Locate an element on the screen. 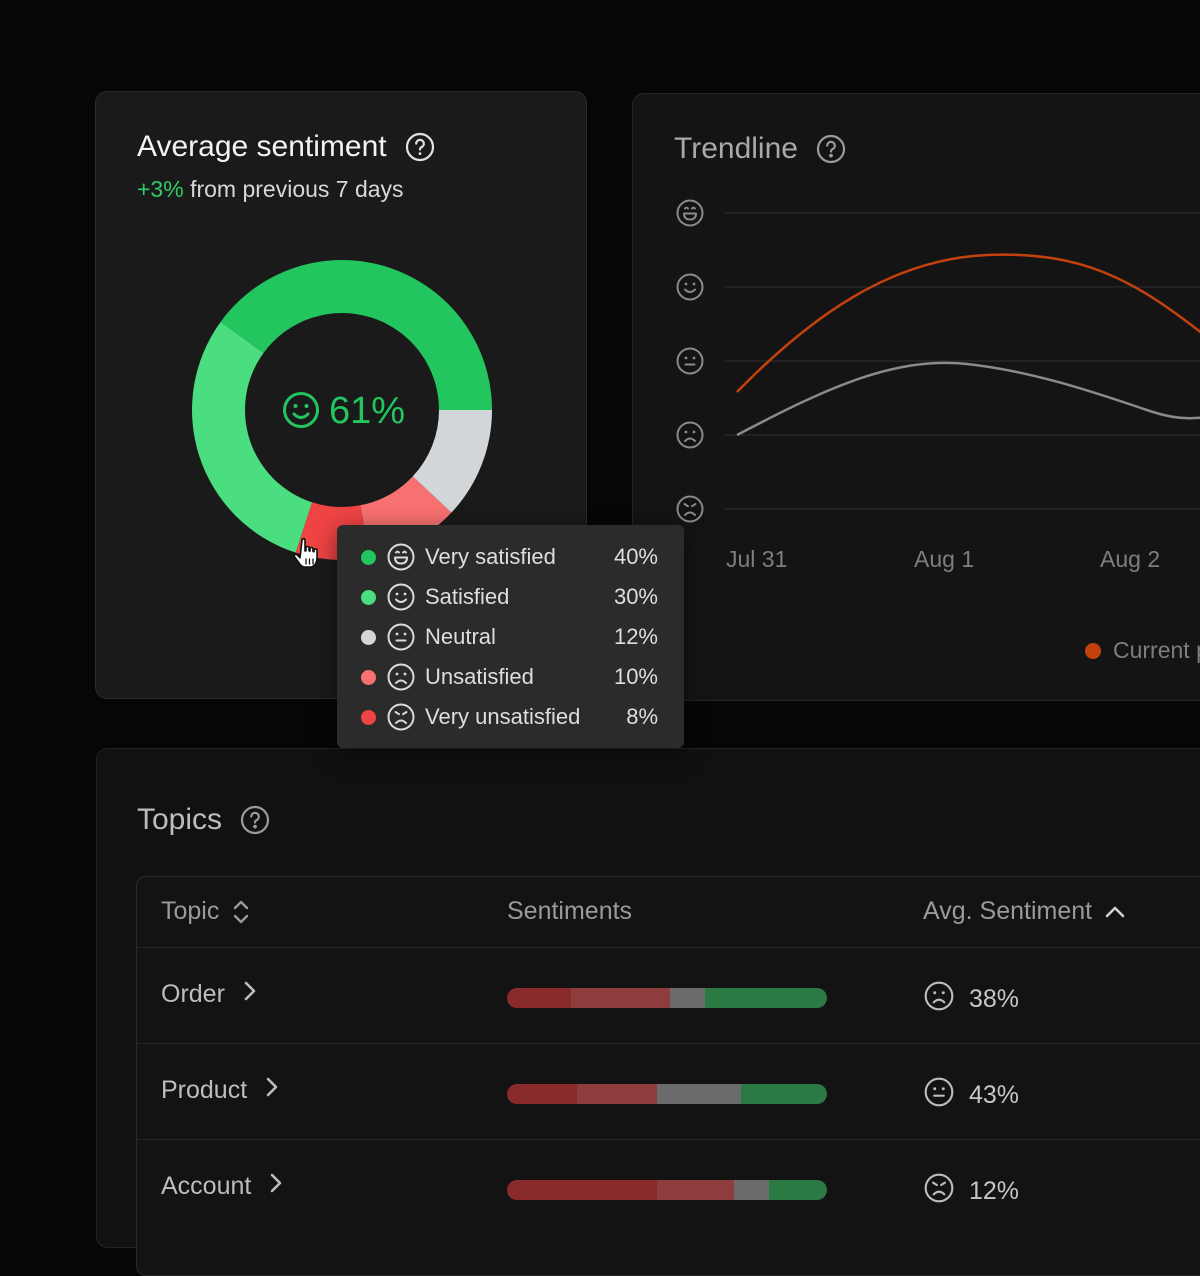 The height and width of the screenshot is (1276, 1200). avg-sentiment-cell: 38% is located at coordinates (971, 999).